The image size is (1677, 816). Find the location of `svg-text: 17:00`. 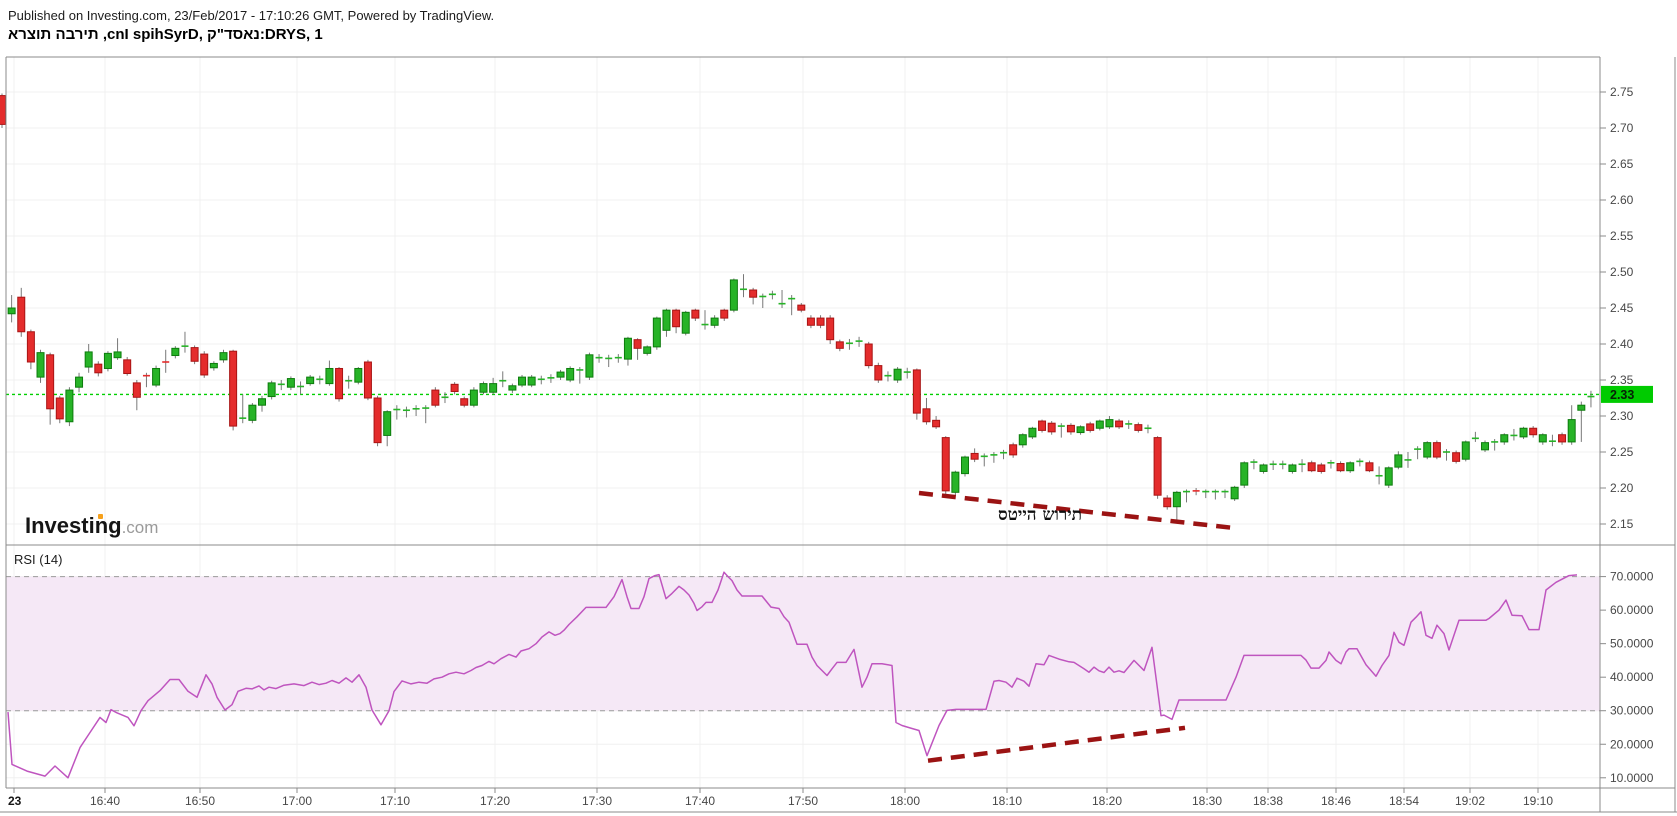

svg-text: 17:00 is located at coordinates (297, 801).